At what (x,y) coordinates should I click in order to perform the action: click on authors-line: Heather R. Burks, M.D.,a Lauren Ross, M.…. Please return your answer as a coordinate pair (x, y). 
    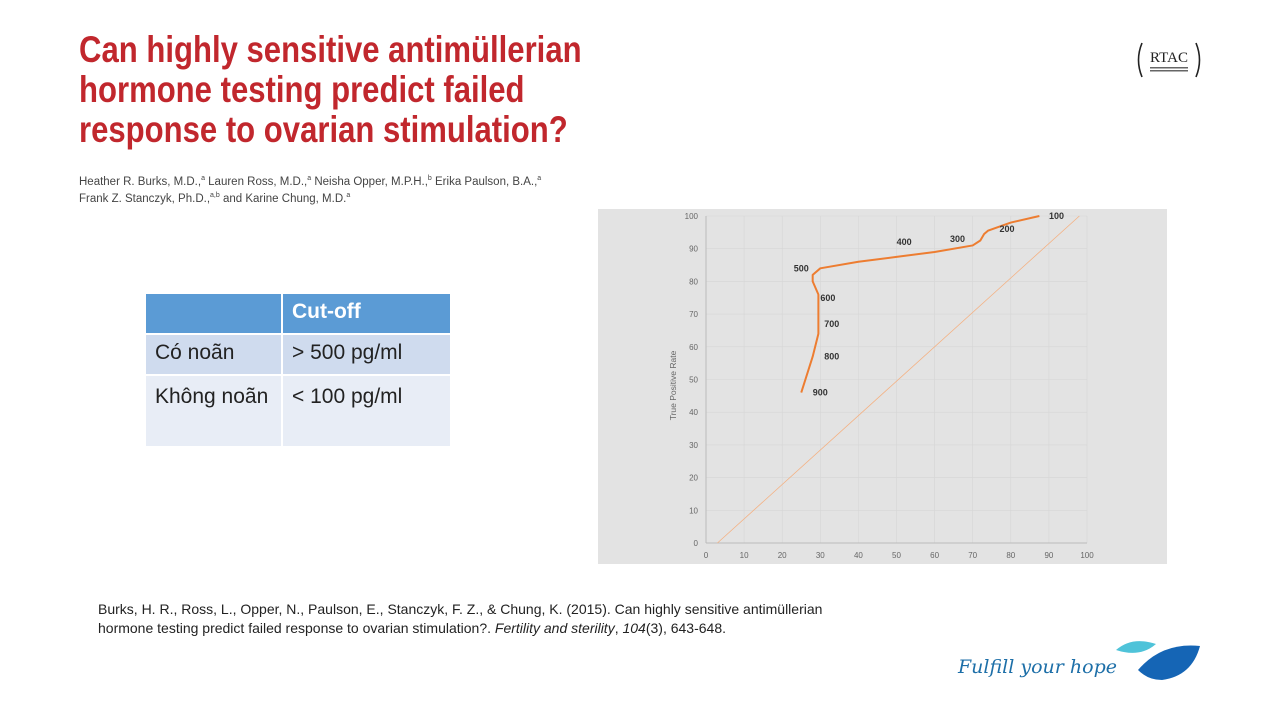
    Looking at the image, I should click on (310, 180).